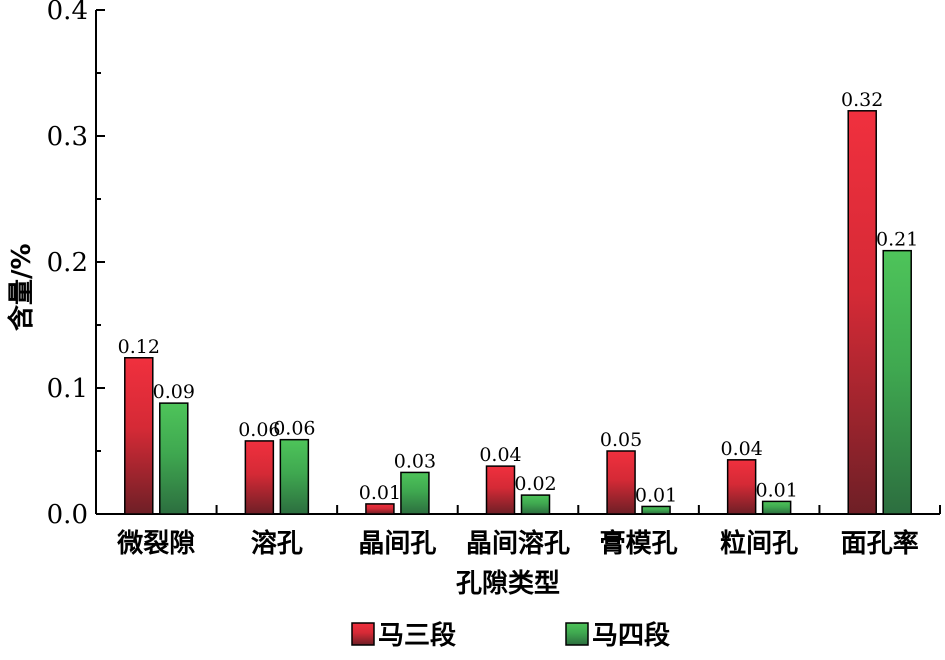 The image size is (945, 660). What do you see at coordinates (510, 635) in the screenshot?
I see `legend: 马三段 马四段` at bounding box center [510, 635].